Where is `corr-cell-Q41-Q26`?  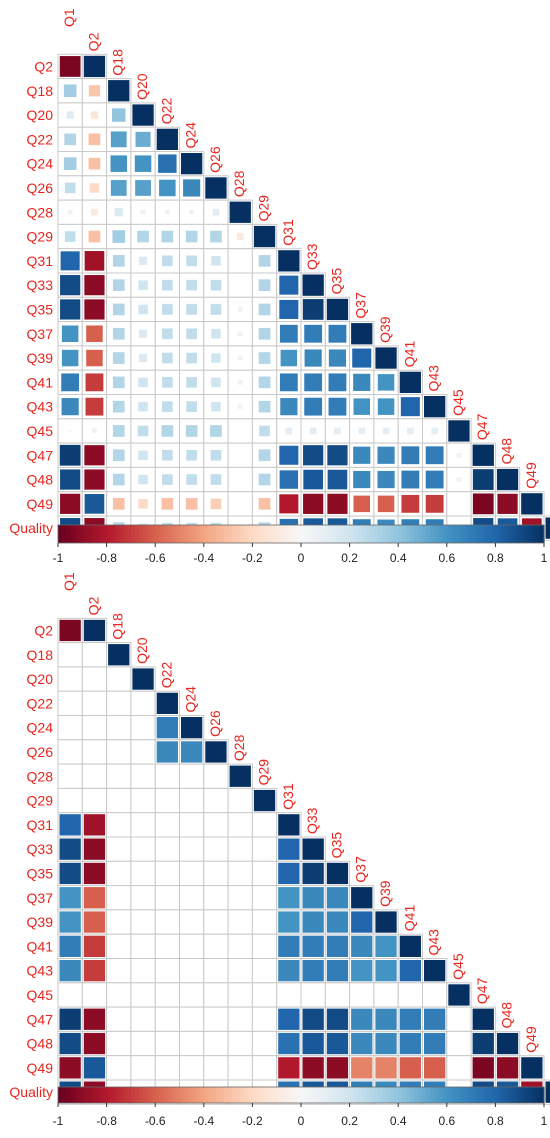 corr-cell-Q41-Q26 is located at coordinates (216, 383).